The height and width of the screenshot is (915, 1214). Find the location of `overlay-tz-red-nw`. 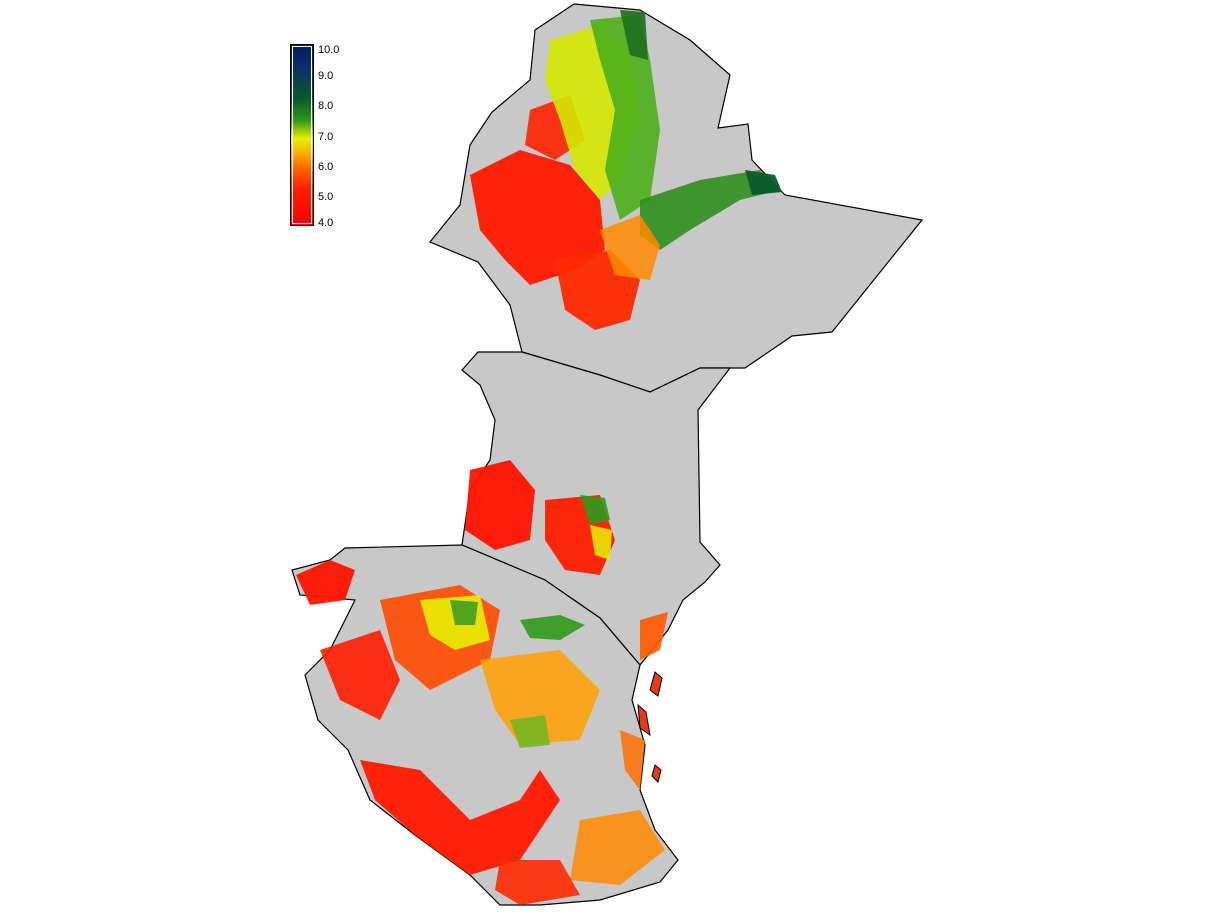

overlay-tz-red-nw is located at coordinates (325, 582).